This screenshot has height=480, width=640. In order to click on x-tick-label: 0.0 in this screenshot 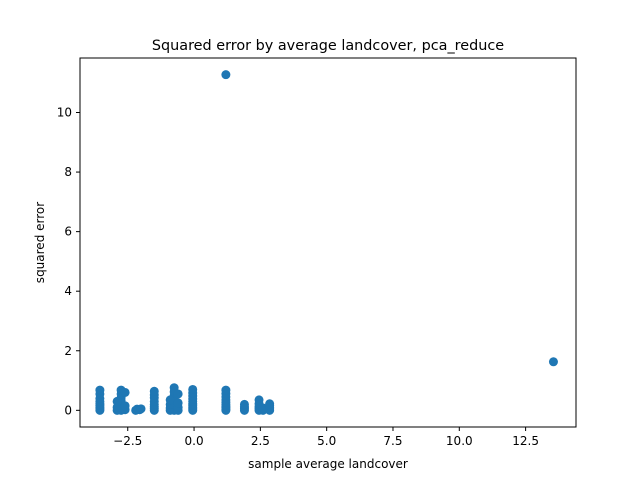, I will do `click(194, 441)`.